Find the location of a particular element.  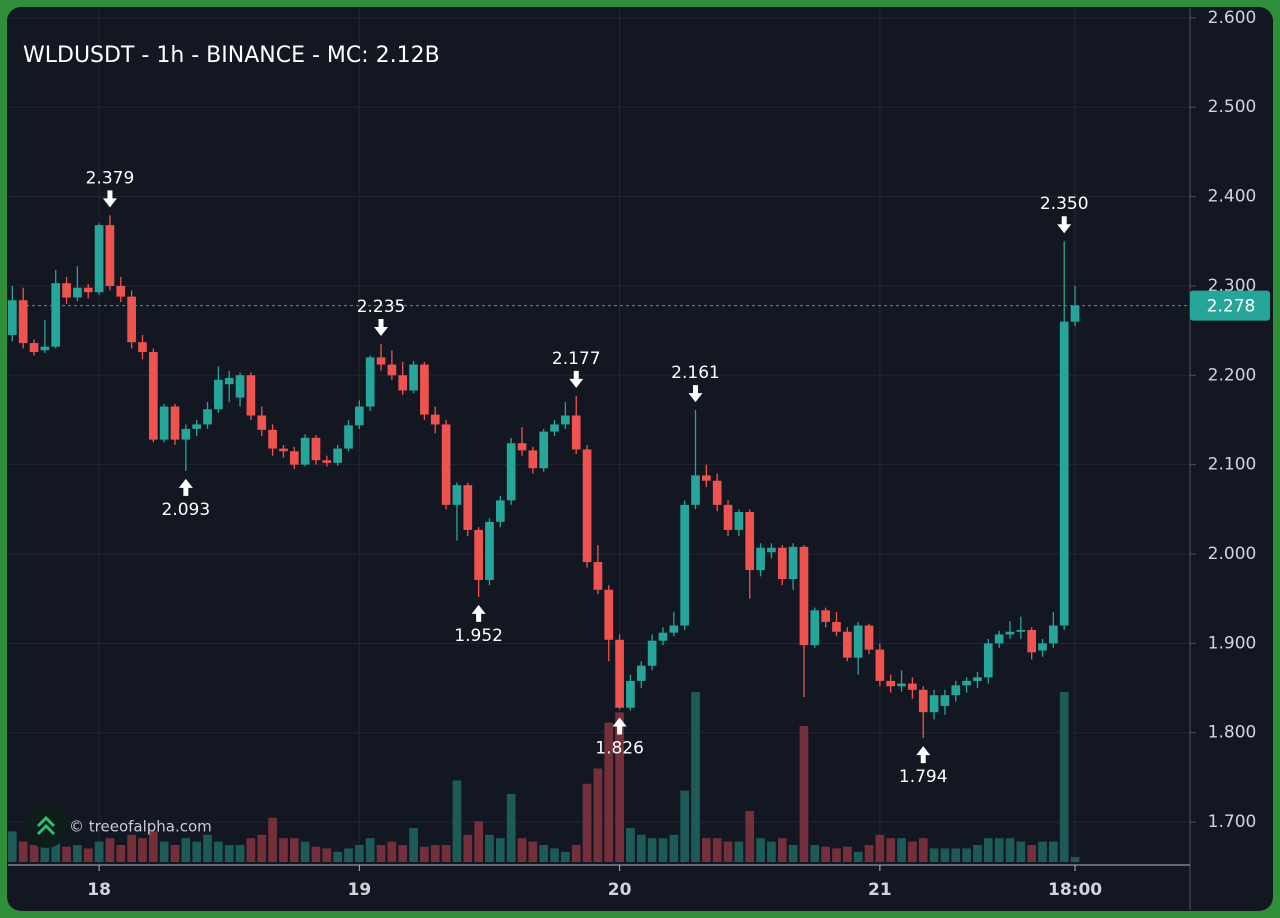

y-tick-label: 1.900 is located at coordinates (1232, 643).